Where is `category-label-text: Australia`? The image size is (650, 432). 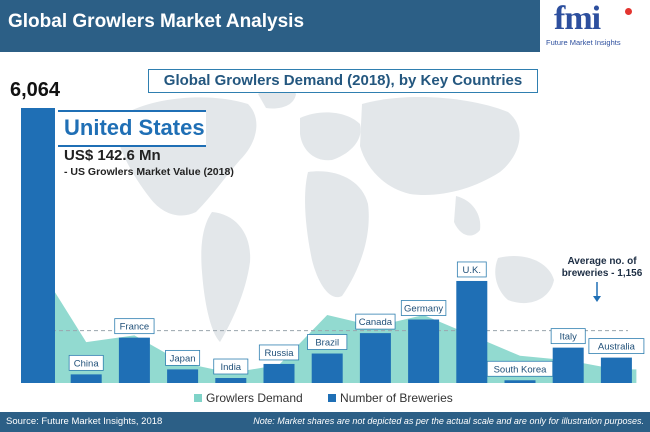
category-label-text: Australia is located at coordinates (617, 347).